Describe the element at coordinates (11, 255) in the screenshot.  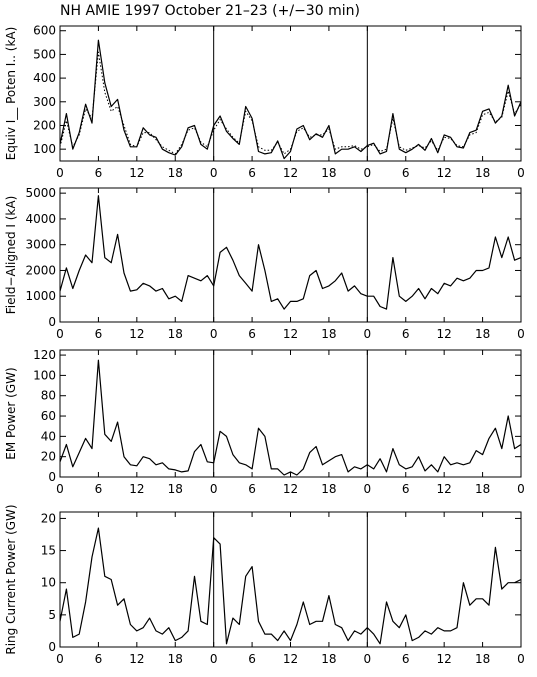
I see `y-axis-label: Field−Aligned I (kA)` at that location.